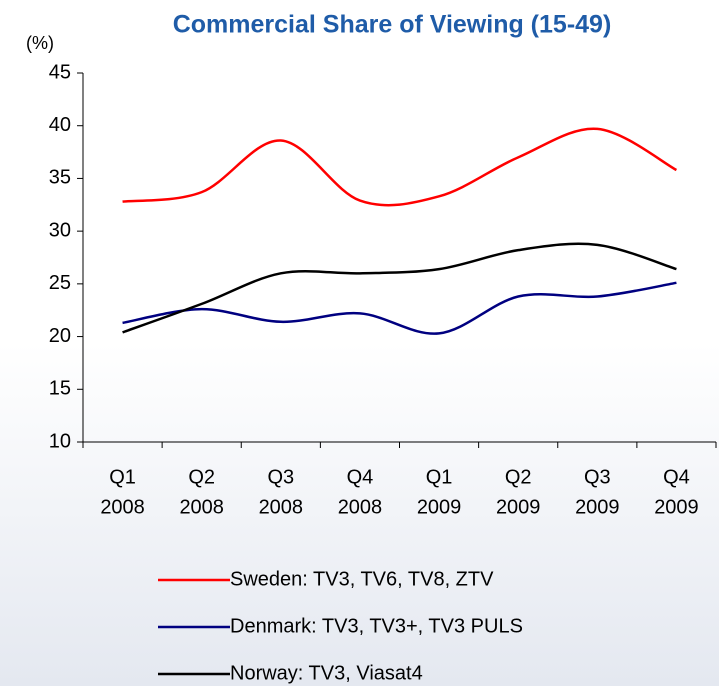 This screenshot has height=686, width=719. I want to click on y-tick-label: 35, so click(60, 178).